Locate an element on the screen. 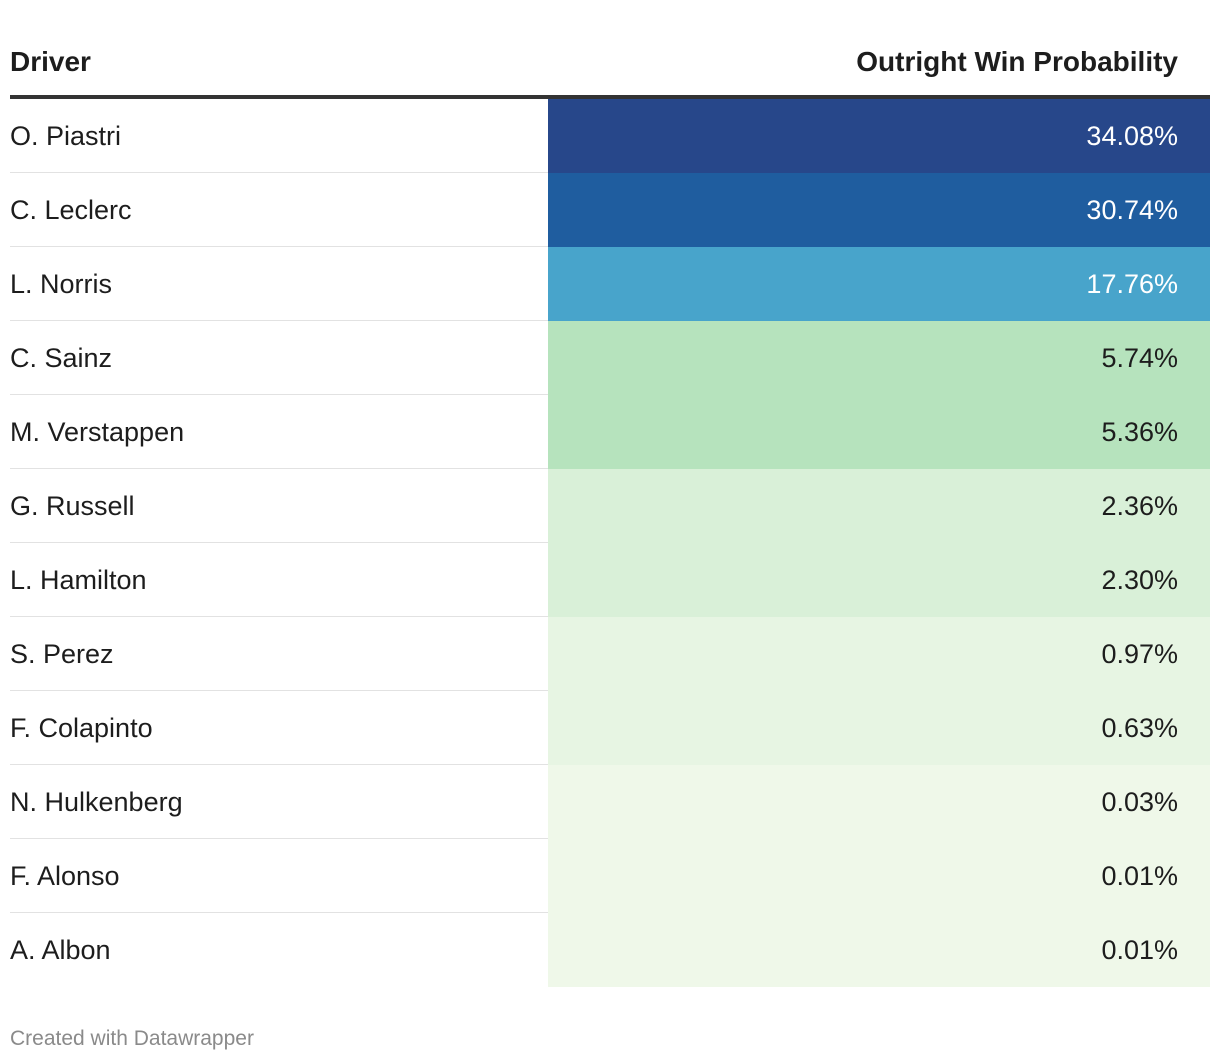 The width and height of the screenshot is (1220, 1064). probability-value: 17.76% is located at coordinates (1132, 284).